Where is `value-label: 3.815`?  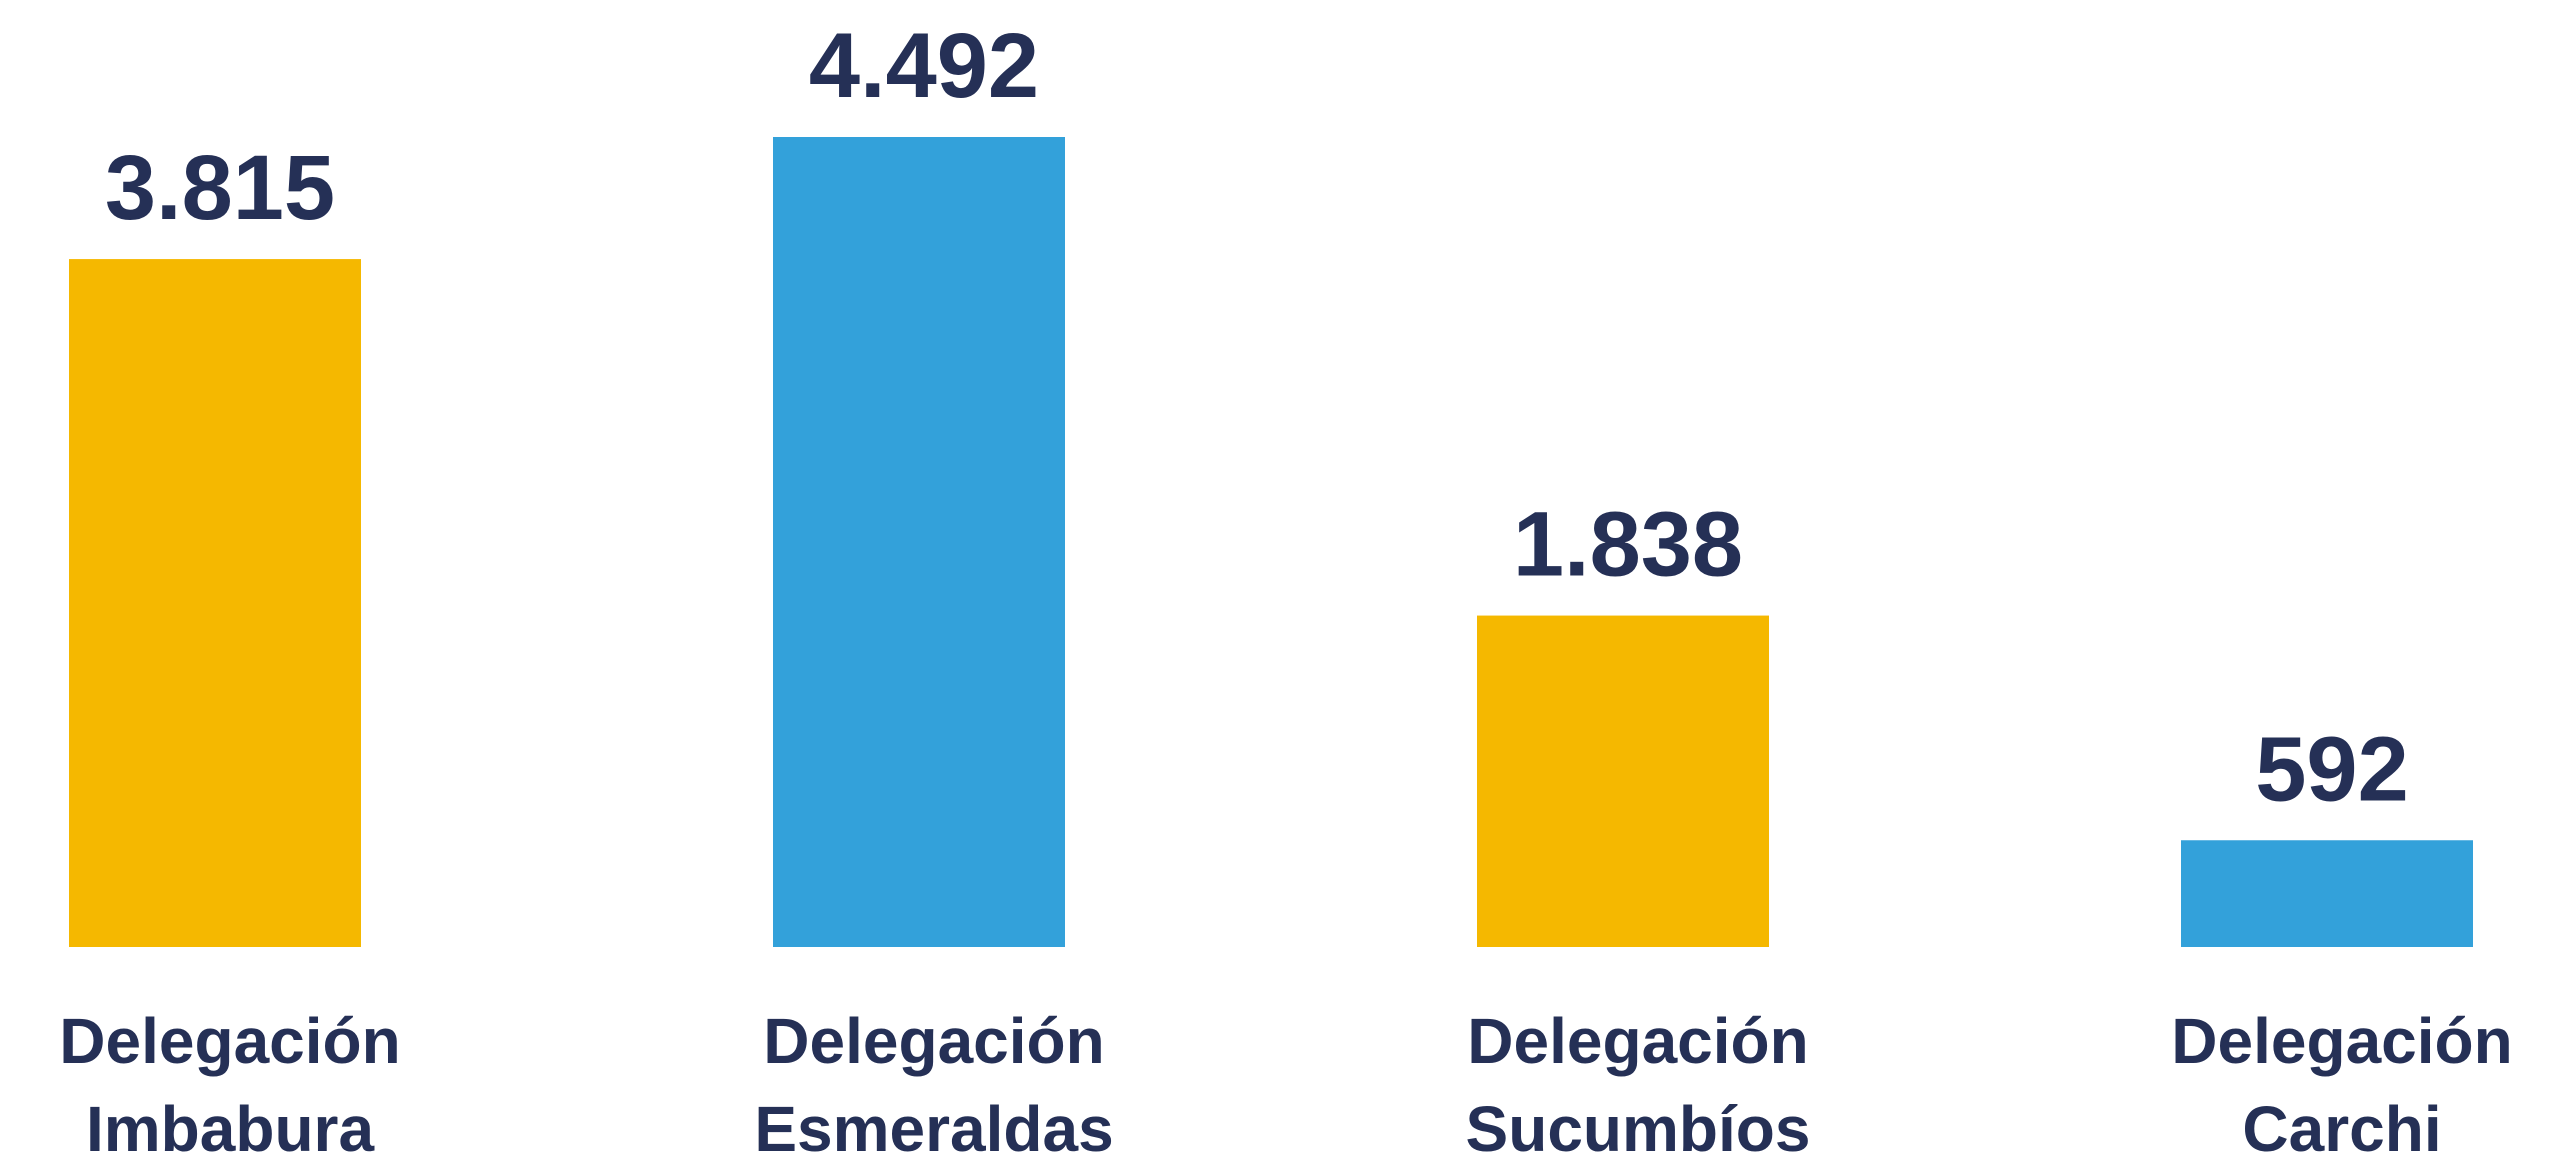
value-label: 3.815 is located at coordinates (220, 188).